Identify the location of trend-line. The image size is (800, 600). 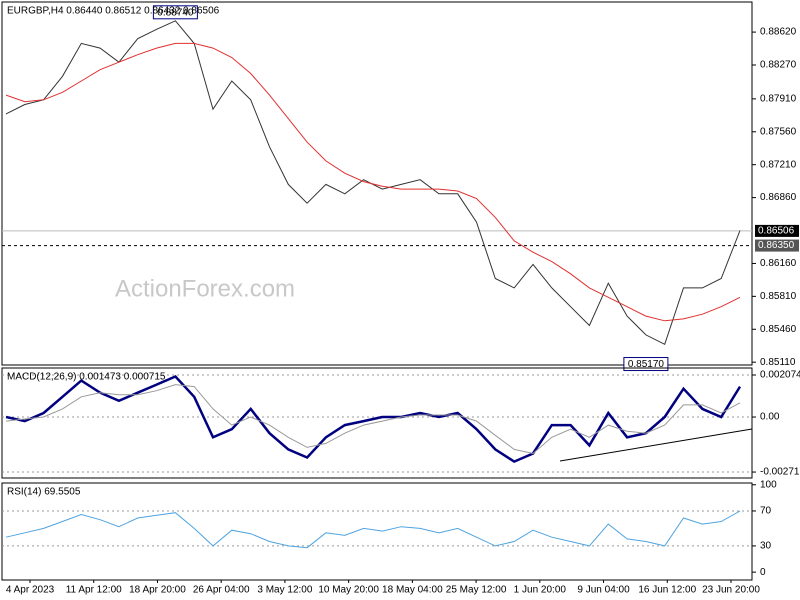
(656, 445).